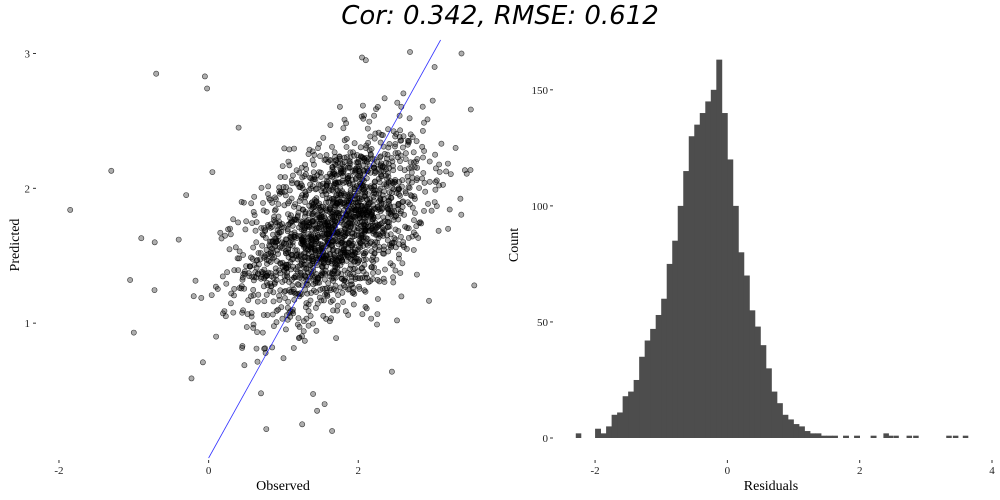  What do you see at coordinates (543, 323) in the screenshot?
I see `y-tick-label: 50` at bounding box center [543, 323].